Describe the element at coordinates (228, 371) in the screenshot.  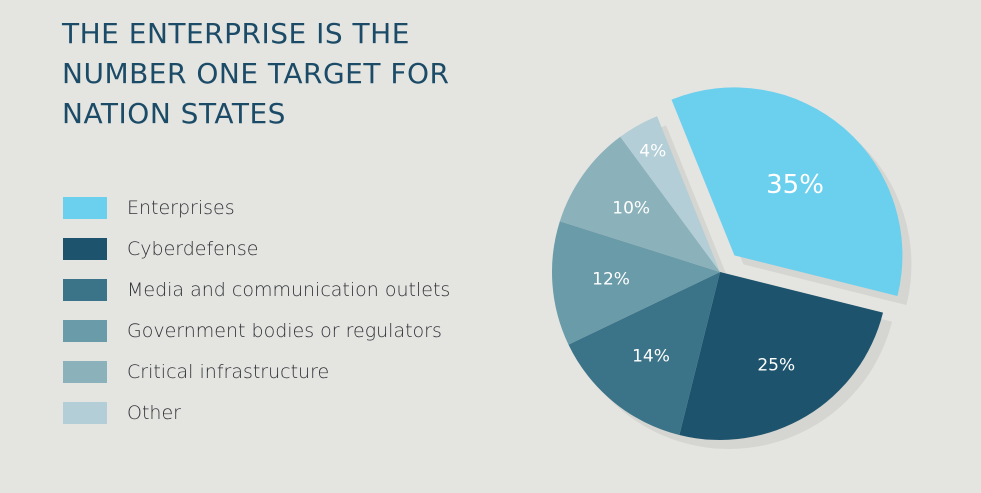
I see `legend-label: Critical infrastructure` at that location.